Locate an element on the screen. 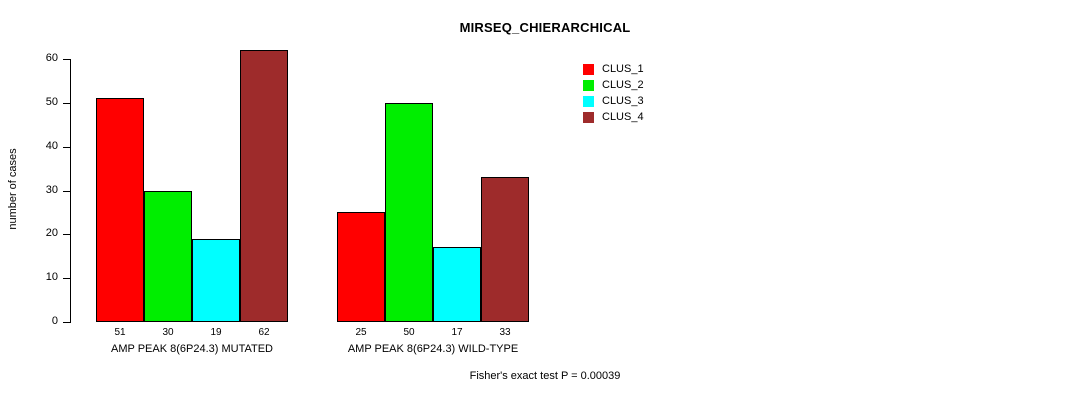 This screenshot has width=1090, height=400. group-axis-label: AMP PEAK 8(6P24.3) MUTATED is located at coordinates (192, 349).